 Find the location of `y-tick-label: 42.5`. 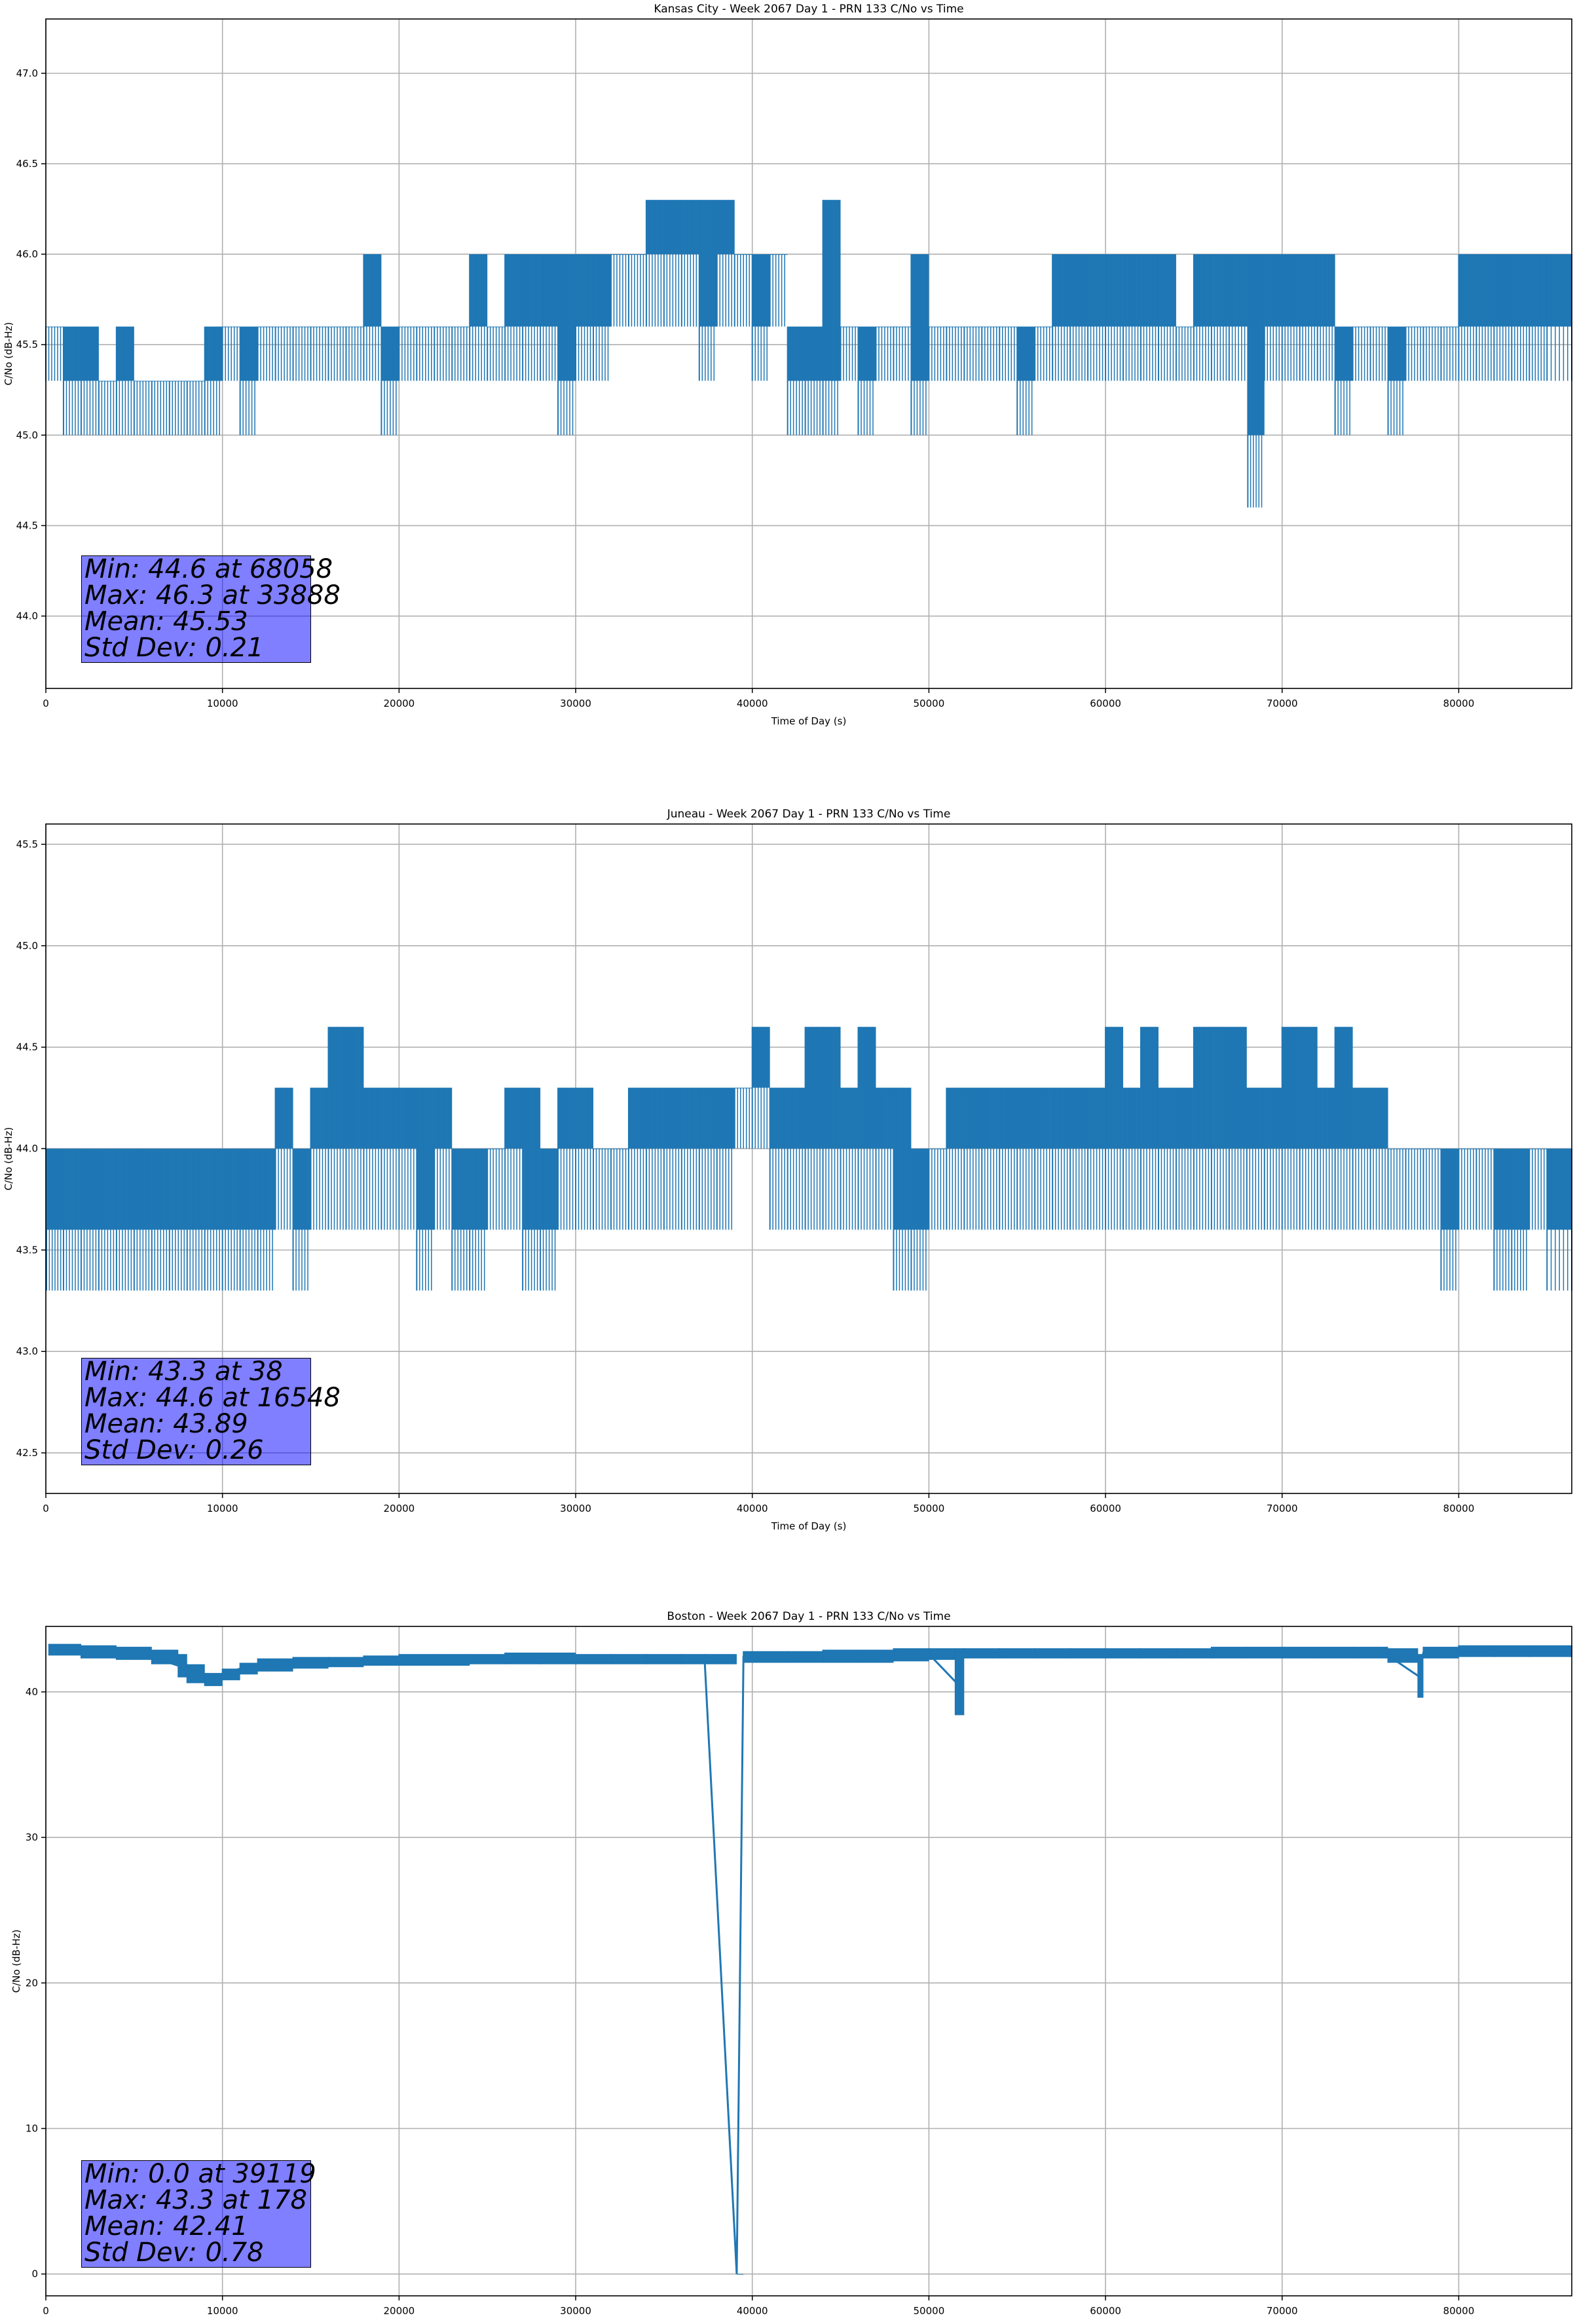

y-tick-label: 42.5 is located at coordinates (27, 1453).